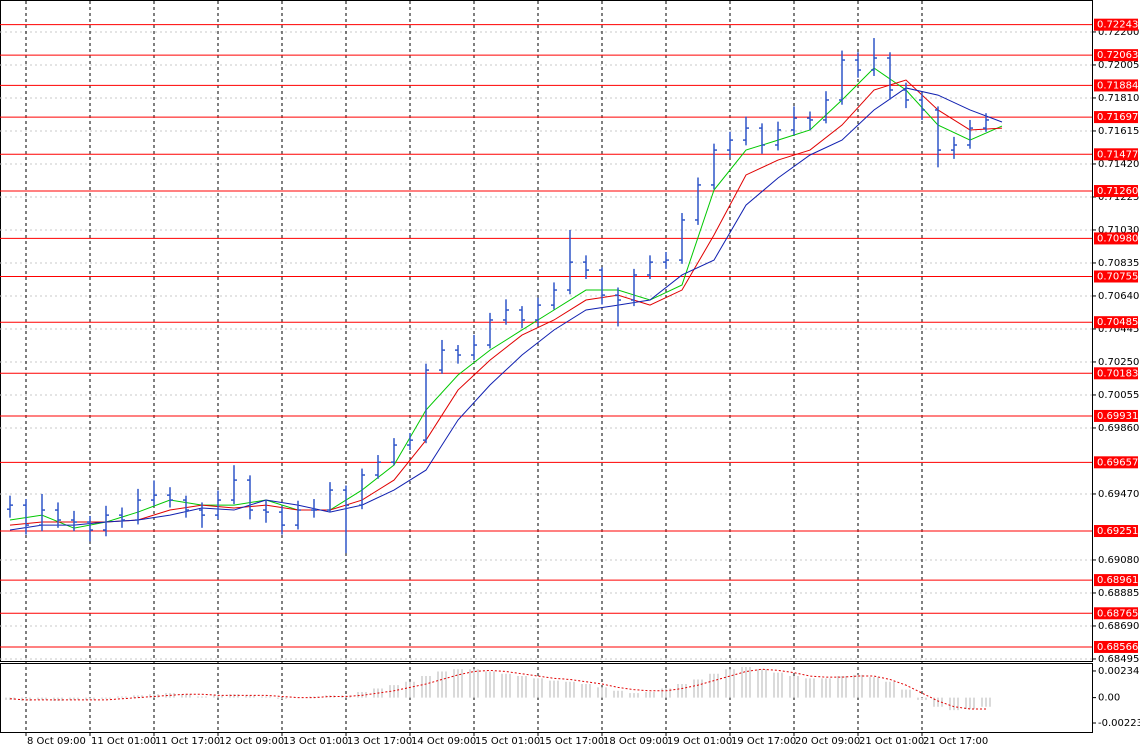 The image size is (1140, 754). I want to click on x-tick-label: 13 Oct 01:00, so click(315, 741).